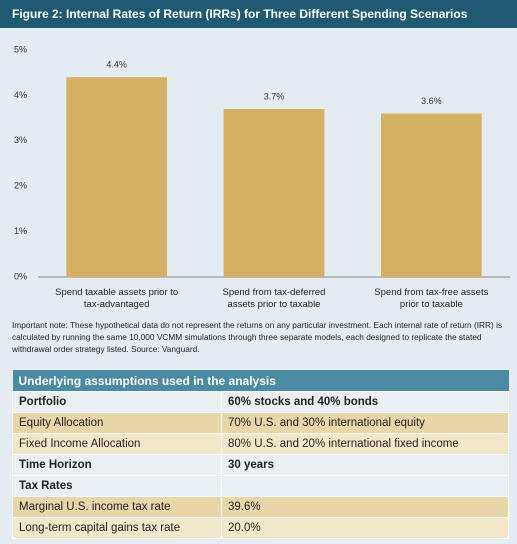 This screenshot has height=544, width=517. What do you see at coordinates (117, 528) in the screenshot?
I see `cell: Long-term capital gains tax rate` at bounding box center [117, 528].